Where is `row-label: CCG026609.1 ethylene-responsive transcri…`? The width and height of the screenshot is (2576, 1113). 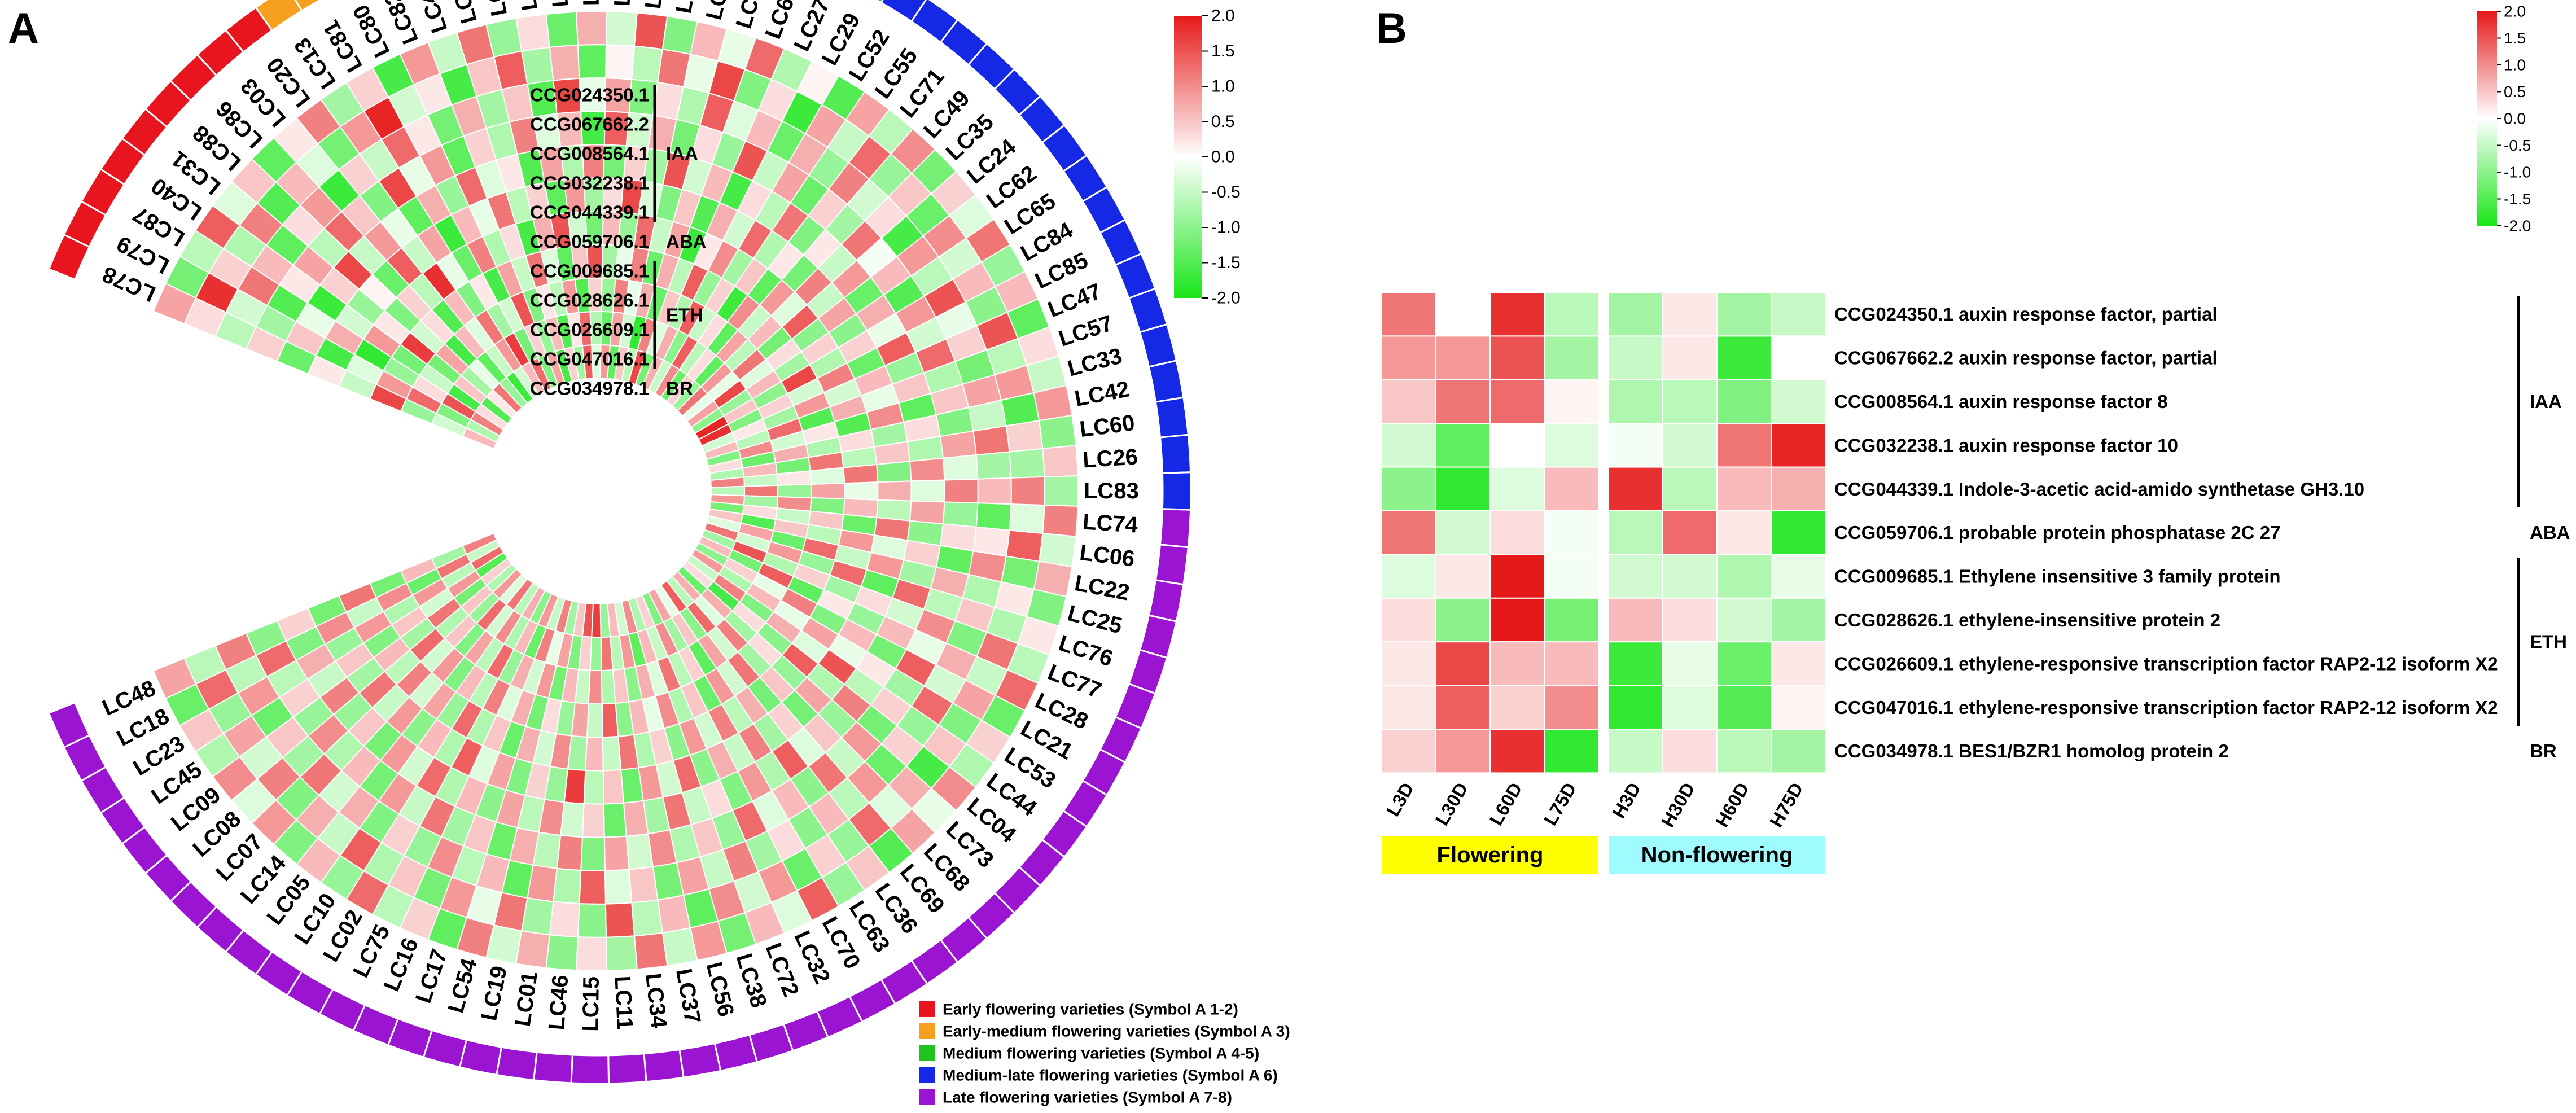 row-label: CCG026609.1 ethylene-responsive transcri… is located at coordinates (2166, 663).